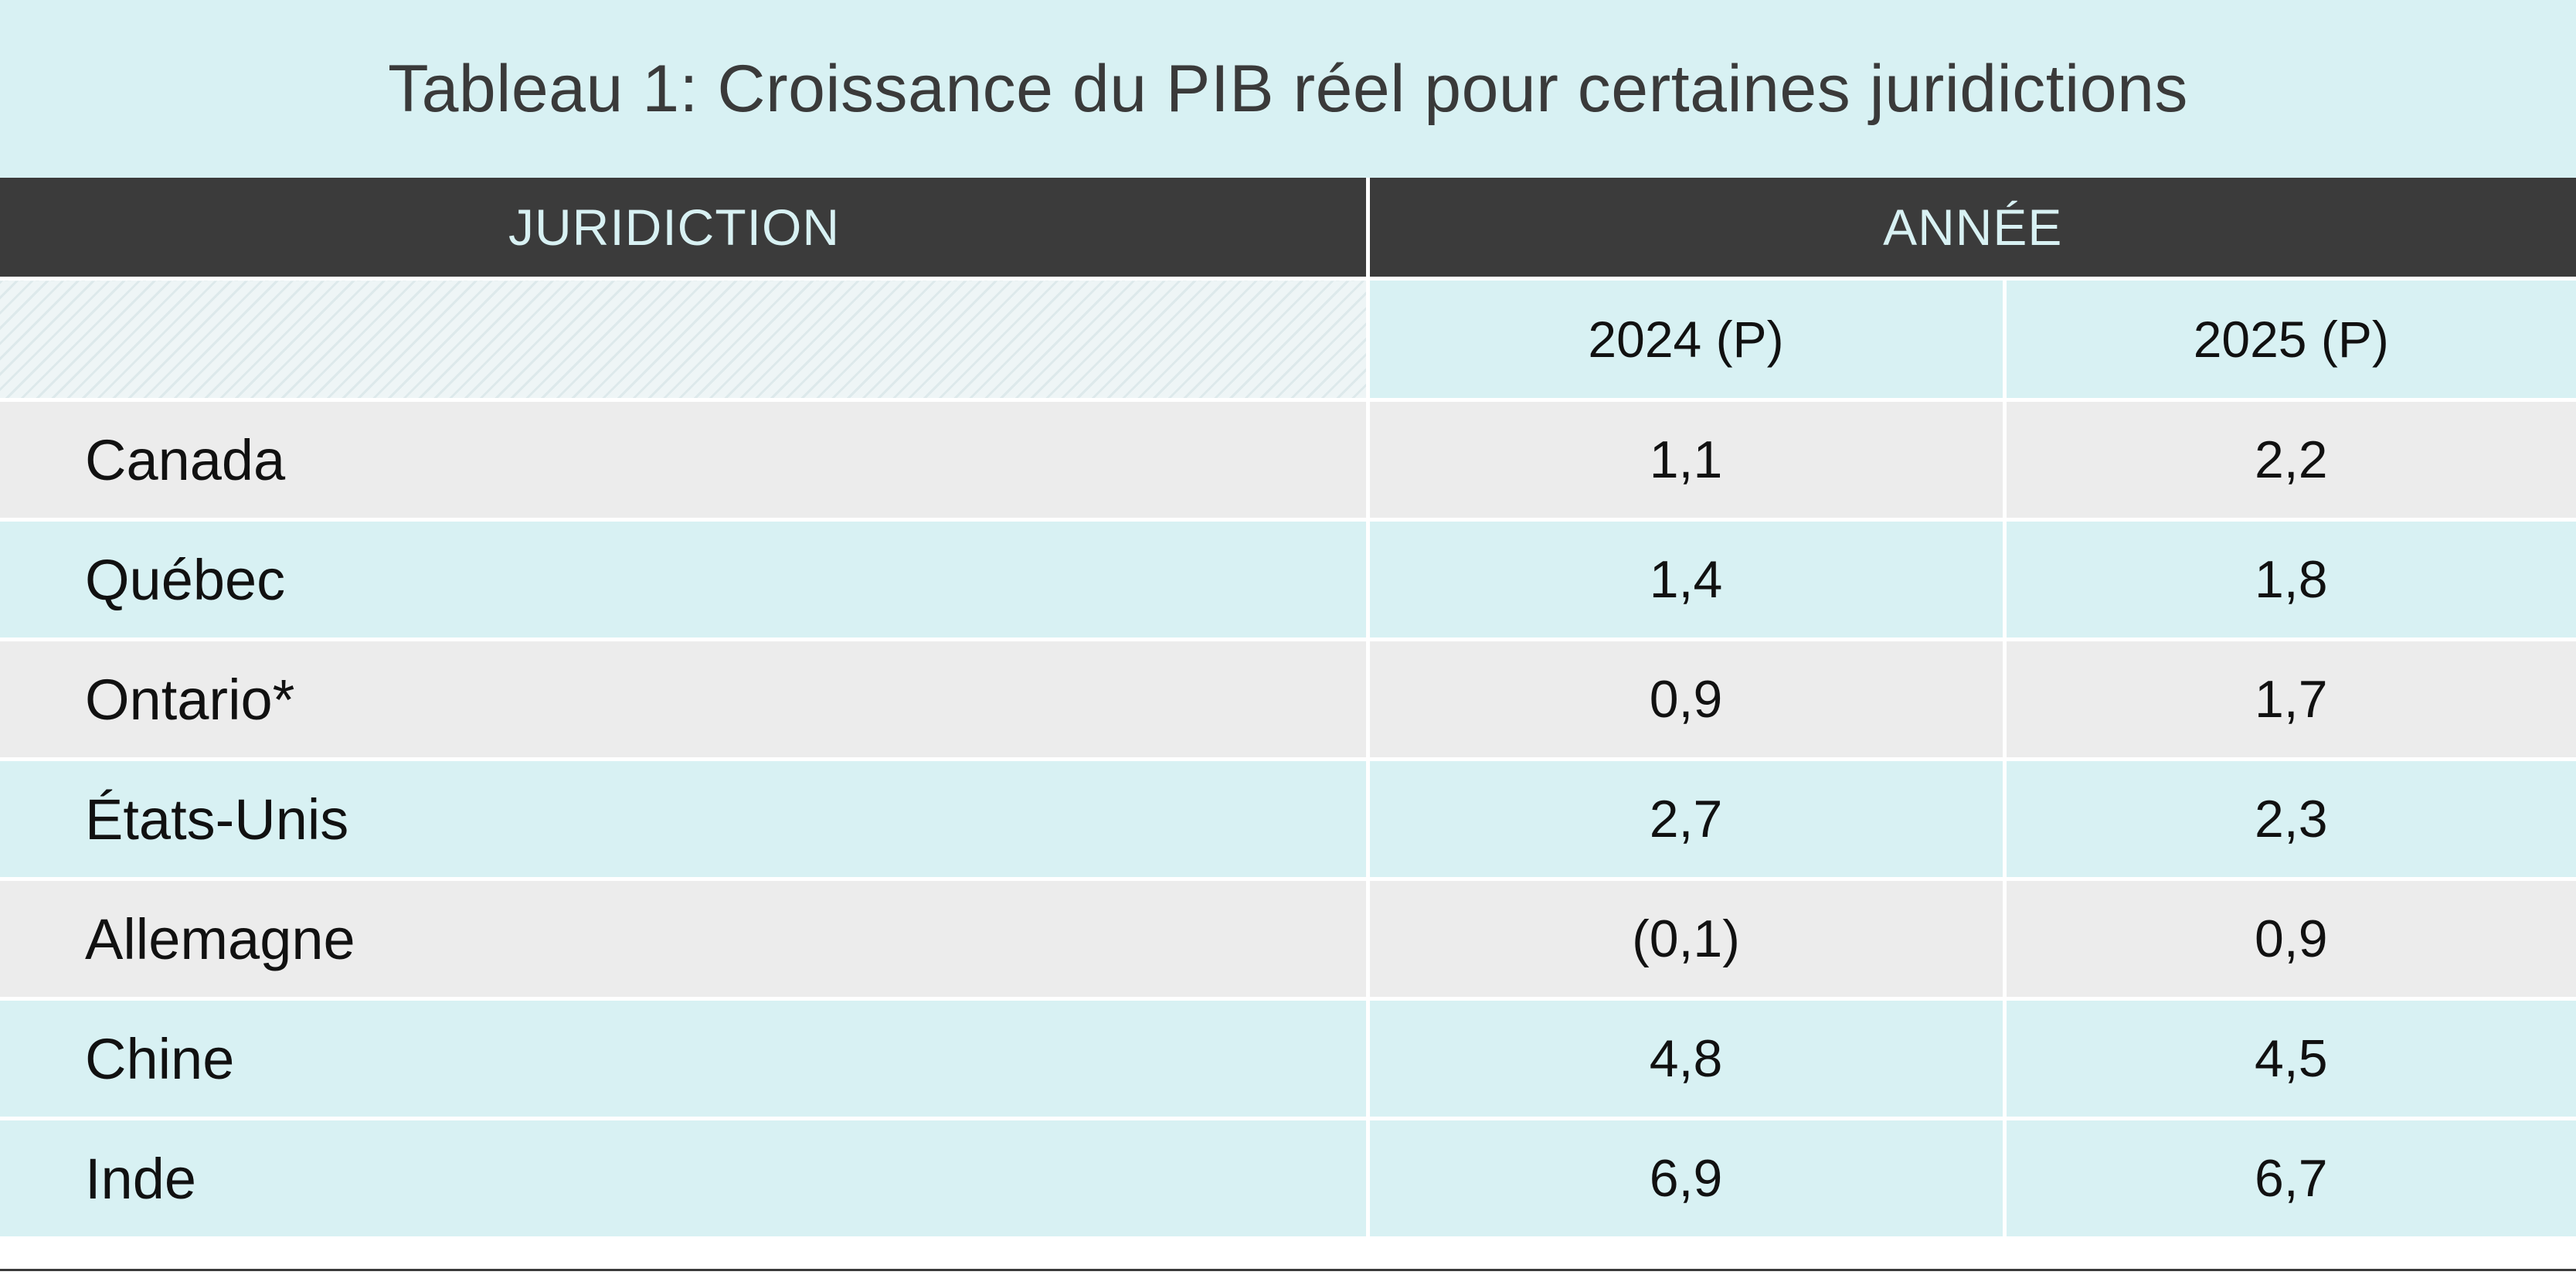  What do you see at coordinates (1970, 229) in the screenshot?
I see `header-year: ANNÉE` at bounding box center [1970, 229].